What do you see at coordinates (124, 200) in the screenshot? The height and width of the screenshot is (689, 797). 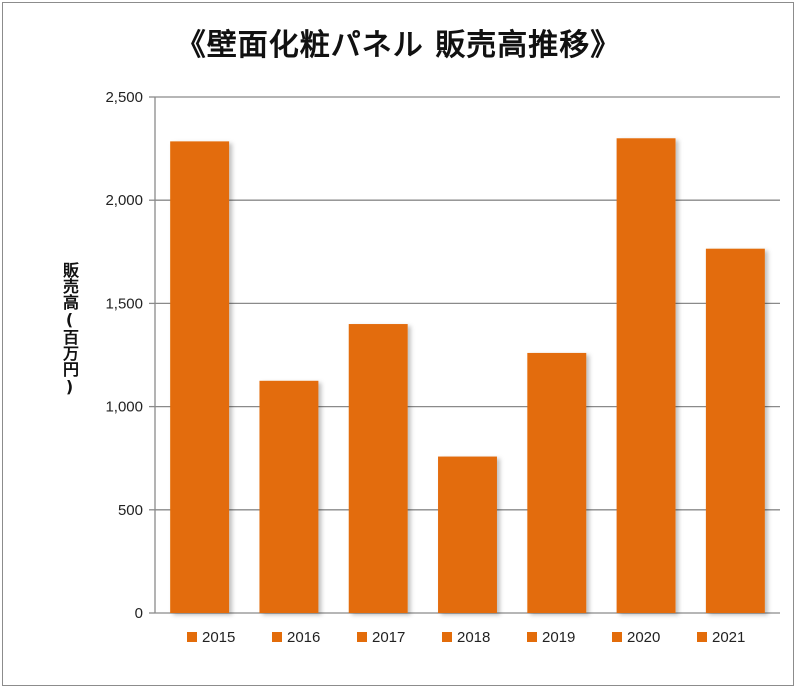 I see `y-tick-label: 2,000` at bounding box center [124, 200].